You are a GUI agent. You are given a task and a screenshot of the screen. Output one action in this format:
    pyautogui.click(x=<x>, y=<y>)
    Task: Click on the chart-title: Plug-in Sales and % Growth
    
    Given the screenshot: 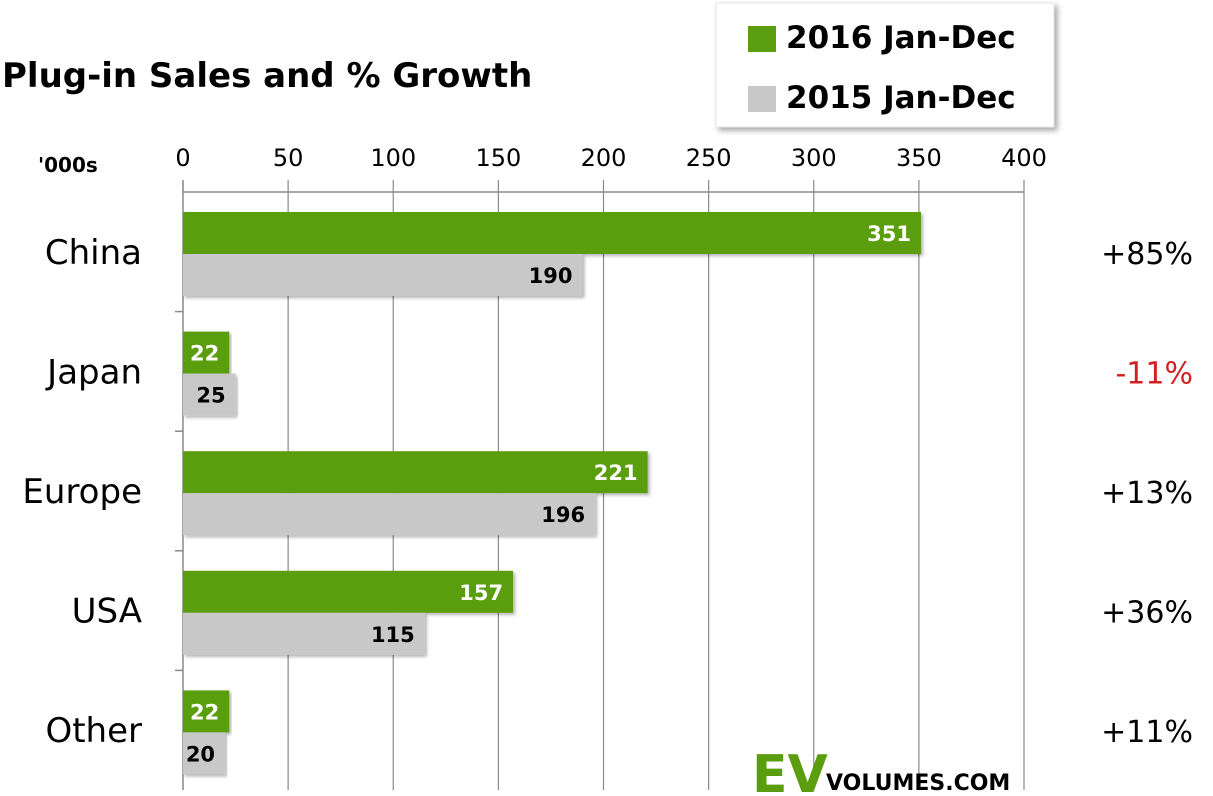 What is the action you would take?
    pyautogui.click(x=267, y=76)
    